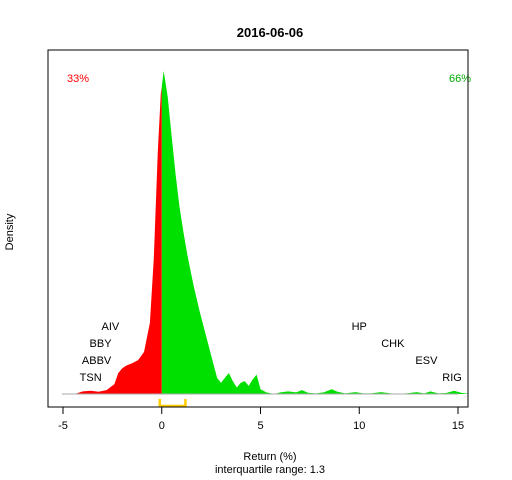 The width and height of the screenshot is (512, 480). What do you see at coordinates (452, 378) in the screenshot?
I see `ticker-label-rig: RIG` at bounding box center [452, 378].